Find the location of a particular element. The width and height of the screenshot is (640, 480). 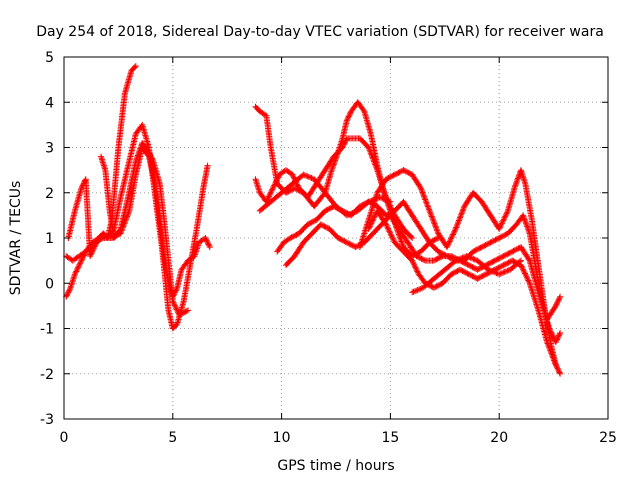

x-tick-label: 25 is located at coordinates (608, 438).